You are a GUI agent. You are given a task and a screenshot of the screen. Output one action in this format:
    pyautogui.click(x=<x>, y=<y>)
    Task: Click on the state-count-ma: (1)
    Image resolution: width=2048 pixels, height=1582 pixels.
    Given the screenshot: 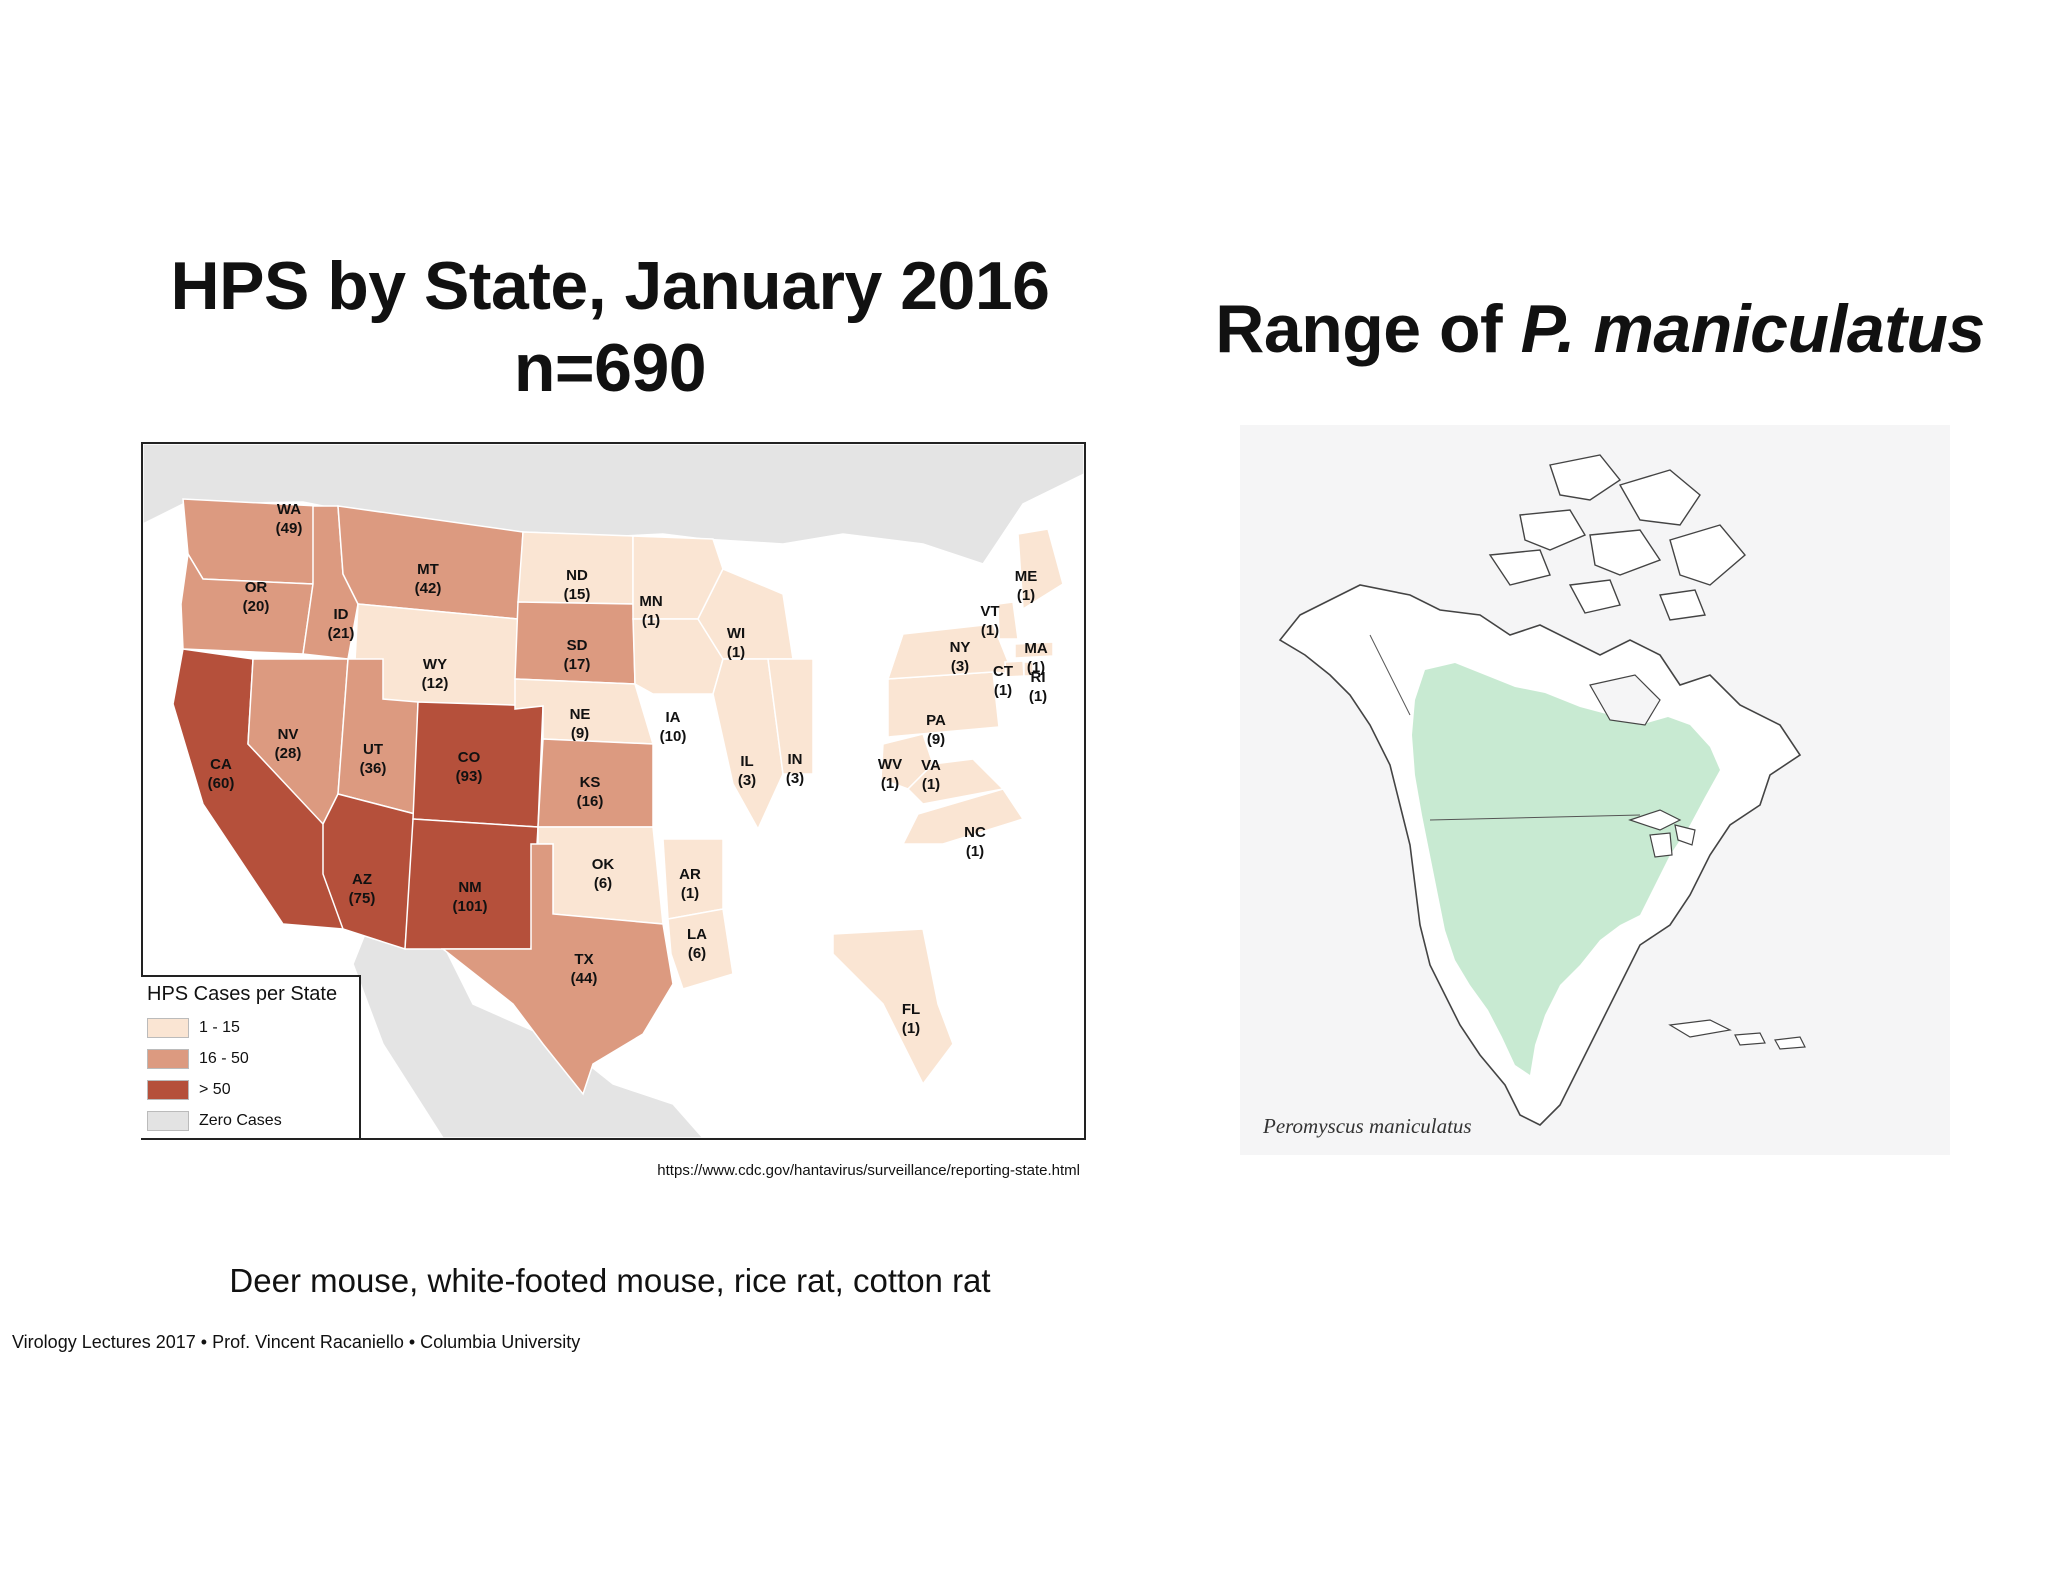 What is the action you would take?
    pyautogui.click(x=1036, y=667)
    